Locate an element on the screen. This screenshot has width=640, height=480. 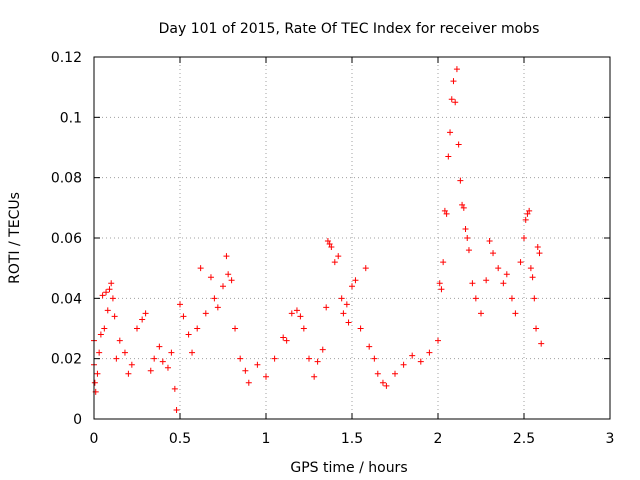
x-tick-label: 0 is located at coordinates (94, 439).